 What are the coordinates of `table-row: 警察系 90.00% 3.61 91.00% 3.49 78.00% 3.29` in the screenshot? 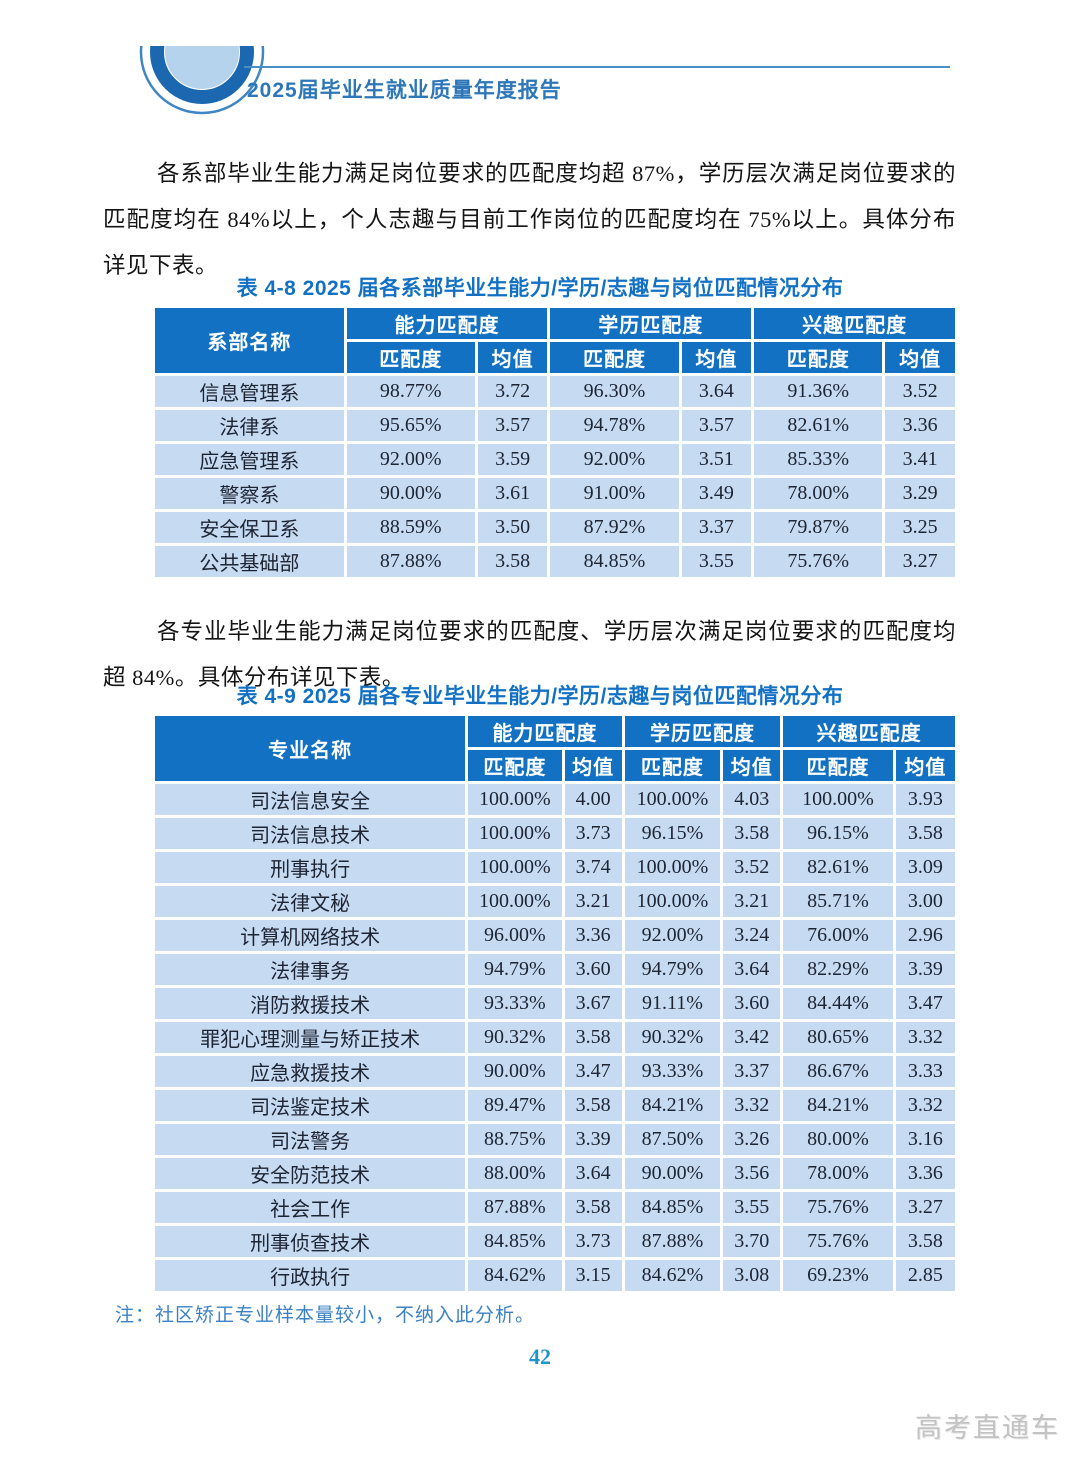 It's located at (555, 493).